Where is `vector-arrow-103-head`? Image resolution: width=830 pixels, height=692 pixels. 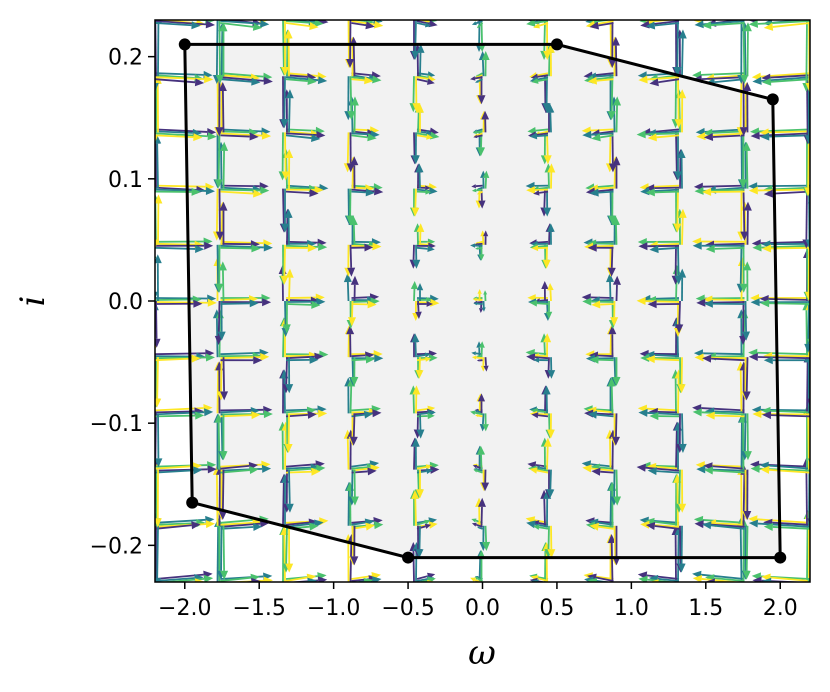
vector-arrow-103-head is located at coordinates (224, 575).